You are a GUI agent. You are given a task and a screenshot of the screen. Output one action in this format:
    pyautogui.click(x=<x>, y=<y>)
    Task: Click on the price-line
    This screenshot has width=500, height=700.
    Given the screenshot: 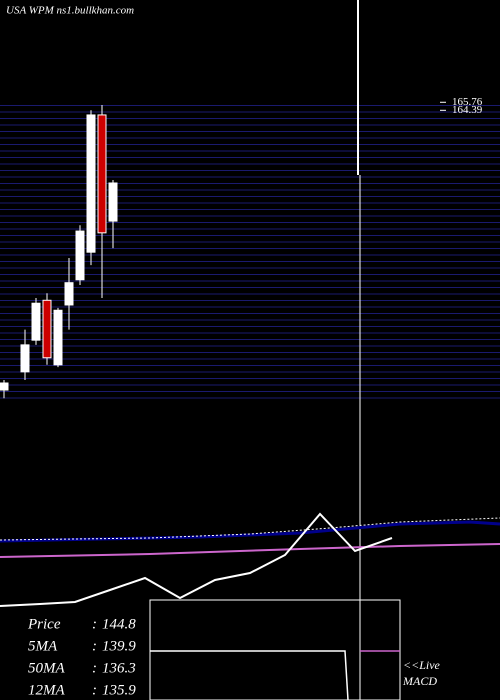 What is the action you would take?
    pyautogui.click(x=196, y=559)
    